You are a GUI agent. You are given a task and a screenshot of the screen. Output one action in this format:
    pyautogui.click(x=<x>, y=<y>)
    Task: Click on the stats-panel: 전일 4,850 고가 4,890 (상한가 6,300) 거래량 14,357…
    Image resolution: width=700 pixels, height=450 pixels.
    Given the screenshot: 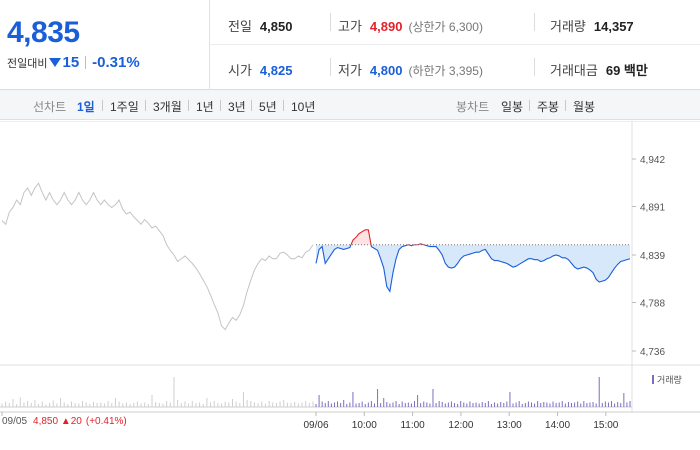 What is the action you would take?
    pyautogui.click(x=455, y=45)
    